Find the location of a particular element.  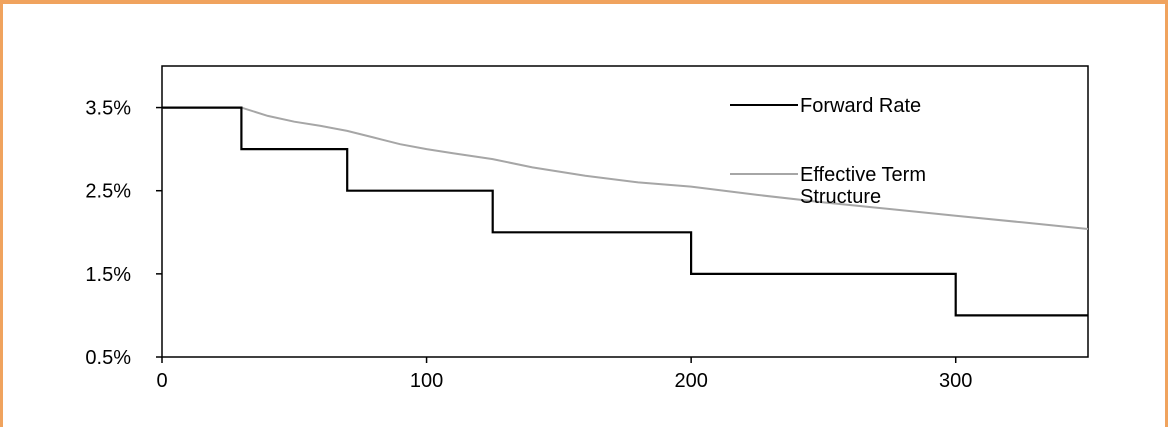

legend-label-effective-term: Effective Term is located at coordinates (863, 175).